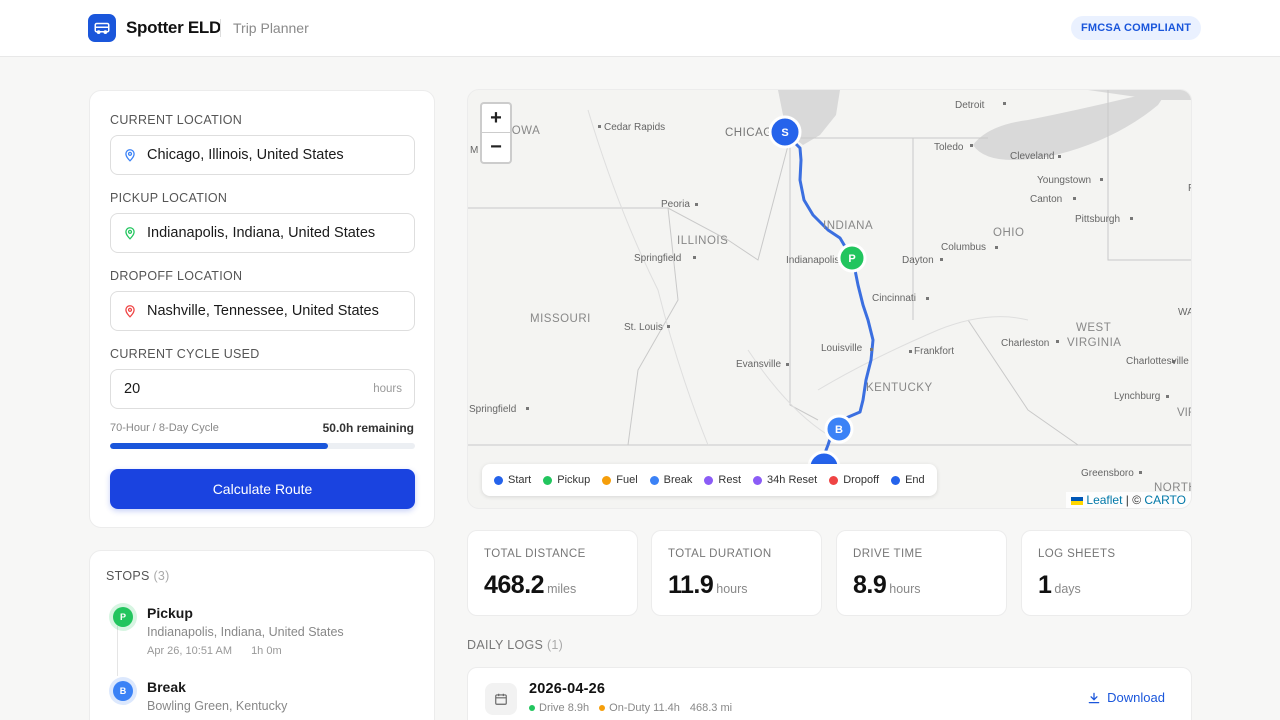  I want to click on legend-label: Pickup, so click(574, 480).